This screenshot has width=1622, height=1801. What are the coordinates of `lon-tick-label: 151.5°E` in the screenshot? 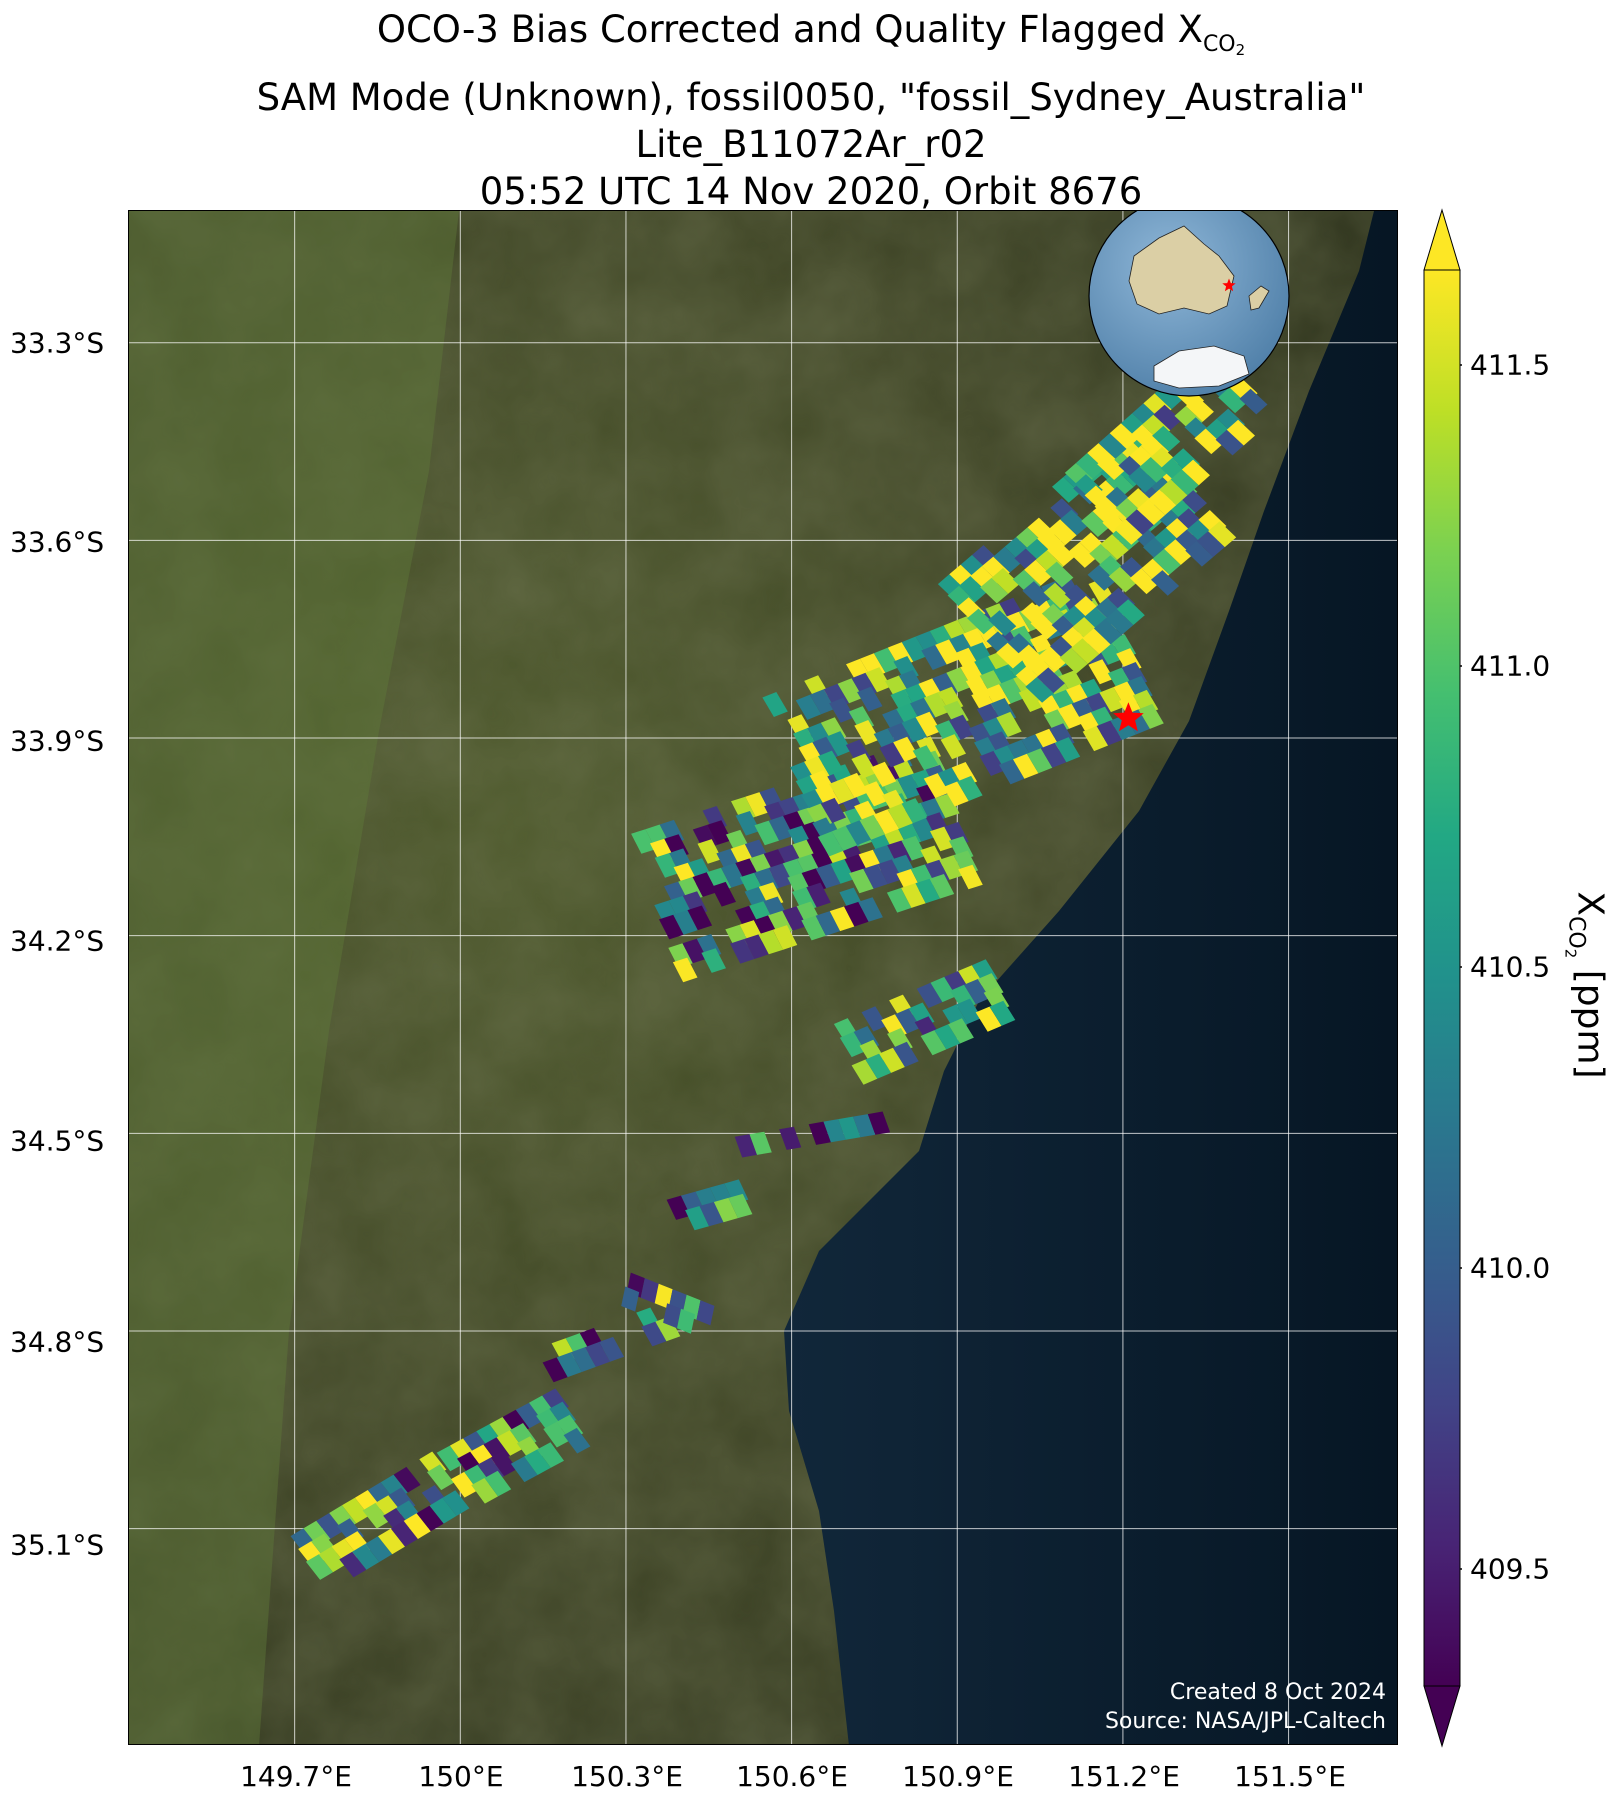 It's located at (1290, 1776).